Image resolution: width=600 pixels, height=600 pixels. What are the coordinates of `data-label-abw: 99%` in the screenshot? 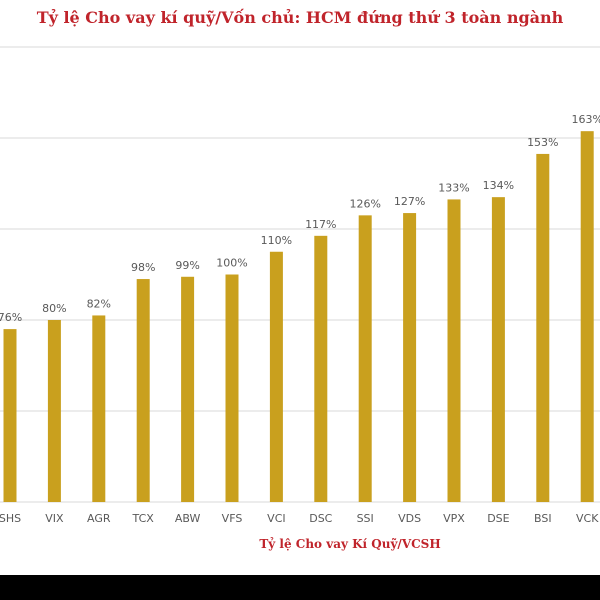 It's located at (187, 265).